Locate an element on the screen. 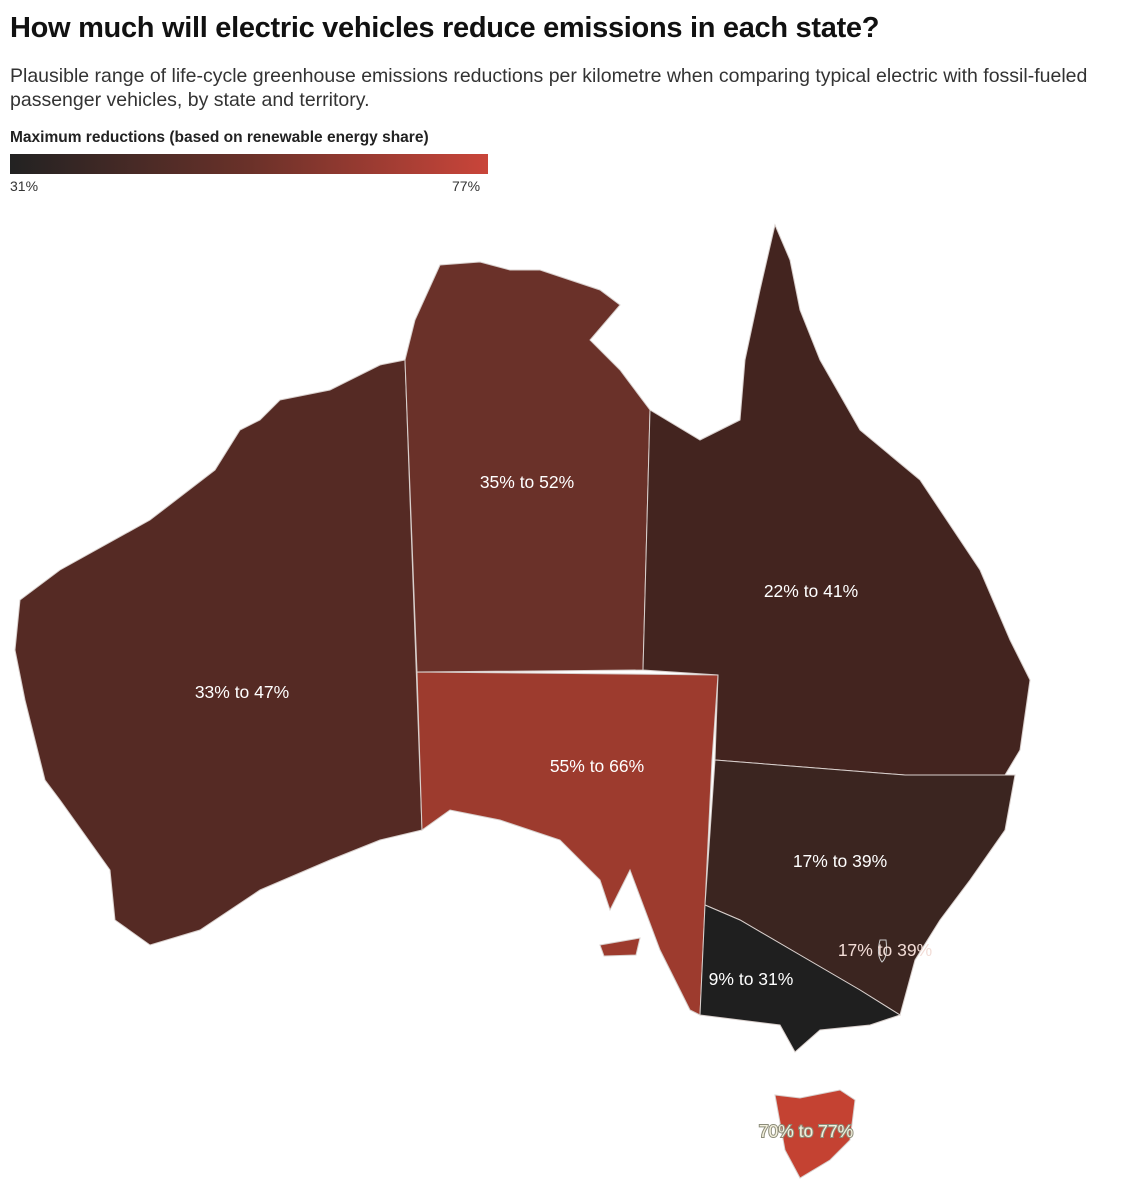 The width and height of the screenshot is (1123, 1200). region-south-australia is located at coordinates (567, 843).